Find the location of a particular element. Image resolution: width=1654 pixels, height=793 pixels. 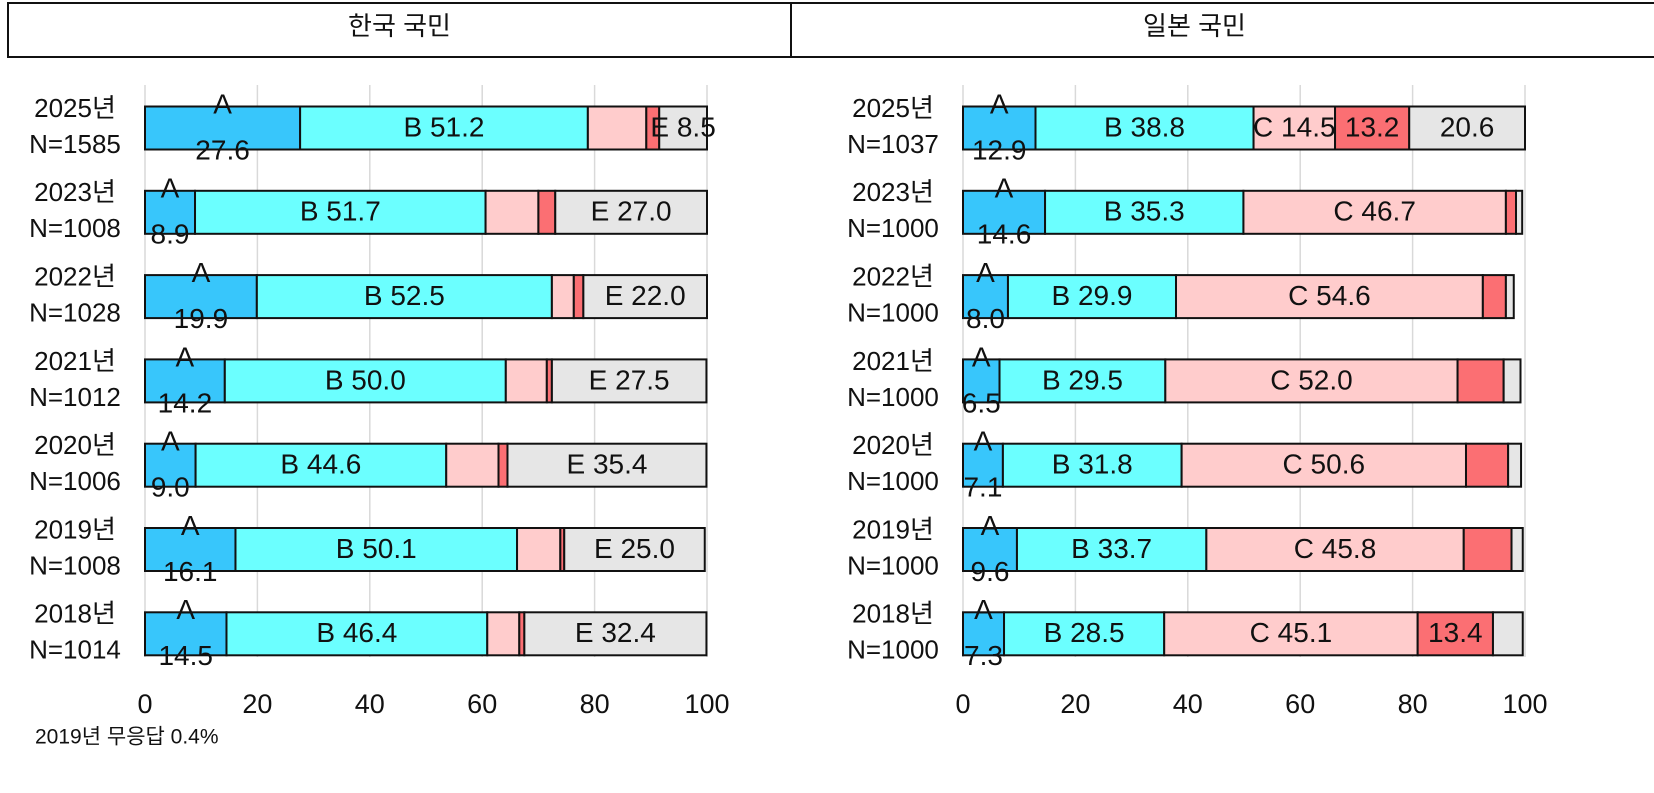

value-label: B 46.4 is located at coordinates (356, 632).